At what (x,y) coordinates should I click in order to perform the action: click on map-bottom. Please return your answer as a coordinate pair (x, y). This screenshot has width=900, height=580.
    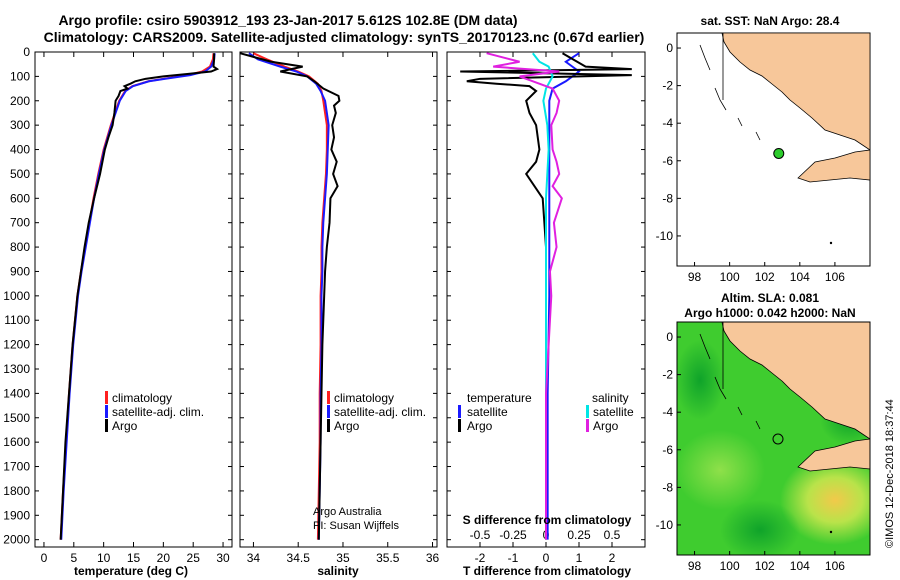
    Looking at the image, I should click on (773, 438).